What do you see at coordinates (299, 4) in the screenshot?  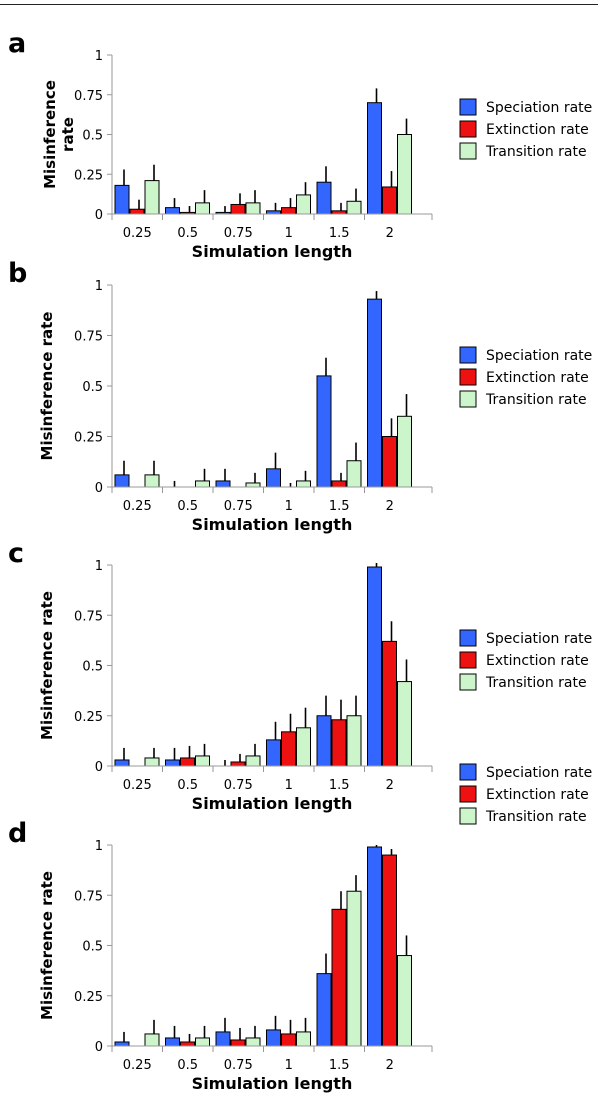 I see `top-rule` at bounding box center [299, 4].